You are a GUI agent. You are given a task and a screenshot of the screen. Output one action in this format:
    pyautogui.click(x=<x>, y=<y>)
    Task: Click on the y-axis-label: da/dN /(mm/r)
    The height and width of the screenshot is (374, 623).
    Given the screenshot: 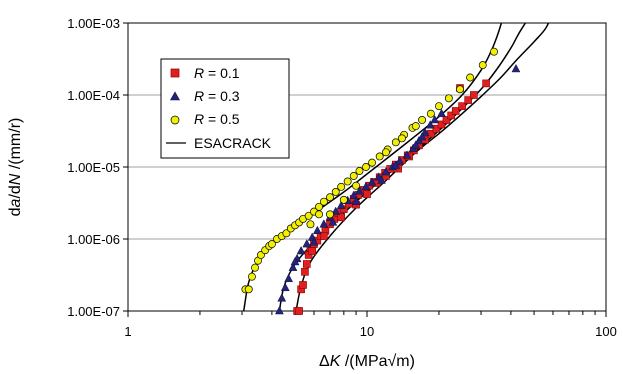 What is the action you would take?
    pyautogui.click(x=15, y=167)
    